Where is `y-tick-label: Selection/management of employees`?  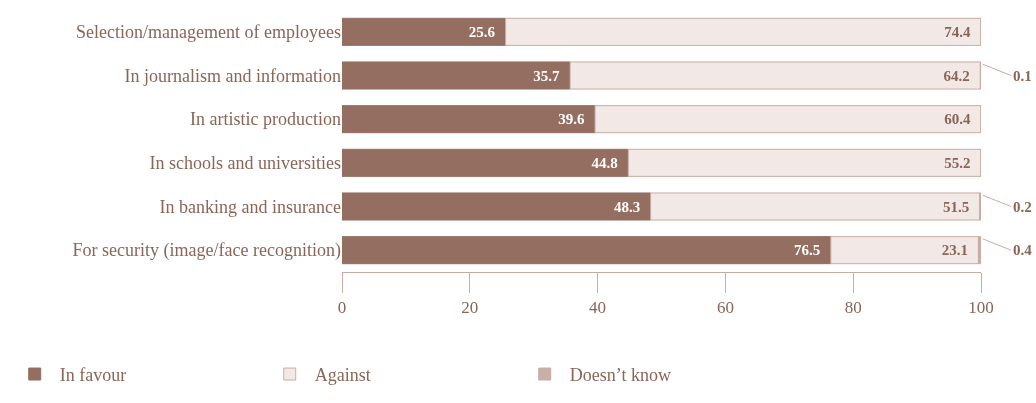
y-tick-label: Selection/management of employees is located at coordinates (208, 32).